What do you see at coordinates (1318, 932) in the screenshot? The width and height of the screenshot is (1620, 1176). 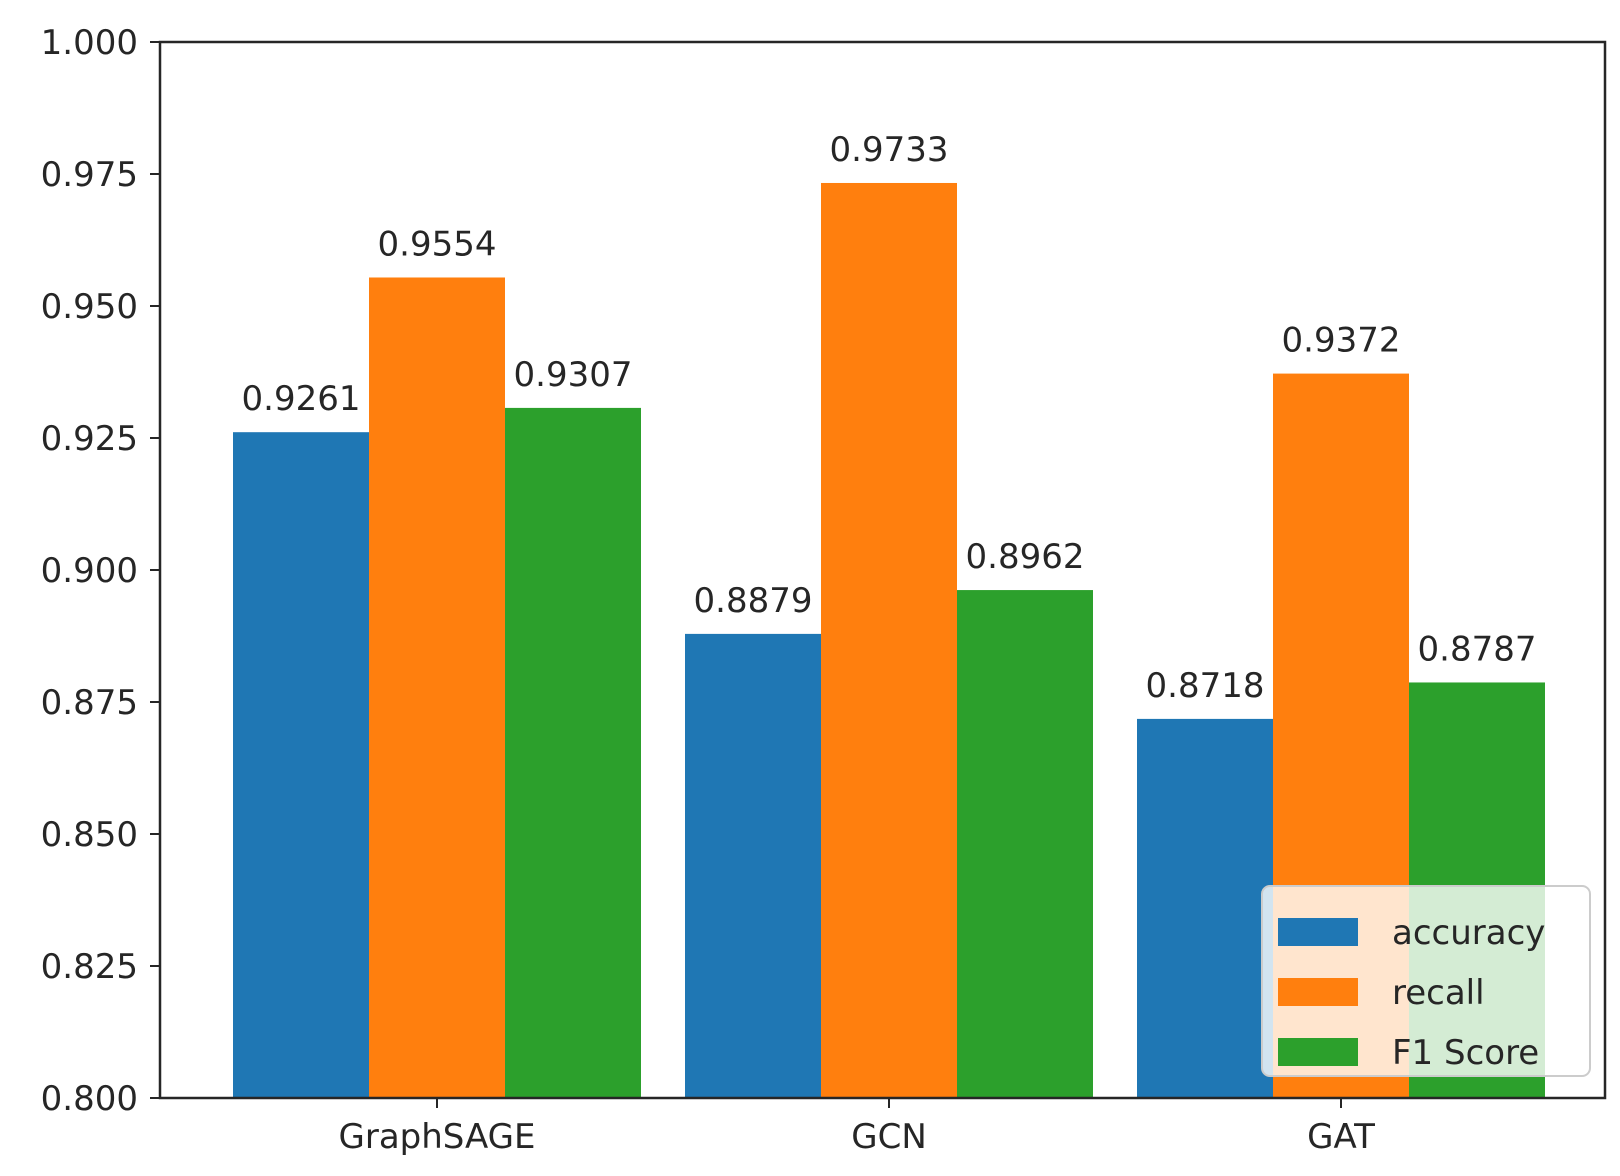 I see `legend-swatch-accuracy` at bounding box center [1318, 932].